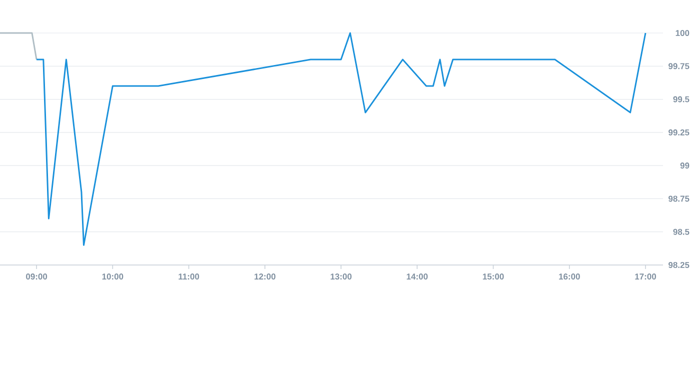  What do you see at coordinates (569, 277) in the screenshot?
I see `x-tick-label: 16:00` at bounding box center [569, 277].